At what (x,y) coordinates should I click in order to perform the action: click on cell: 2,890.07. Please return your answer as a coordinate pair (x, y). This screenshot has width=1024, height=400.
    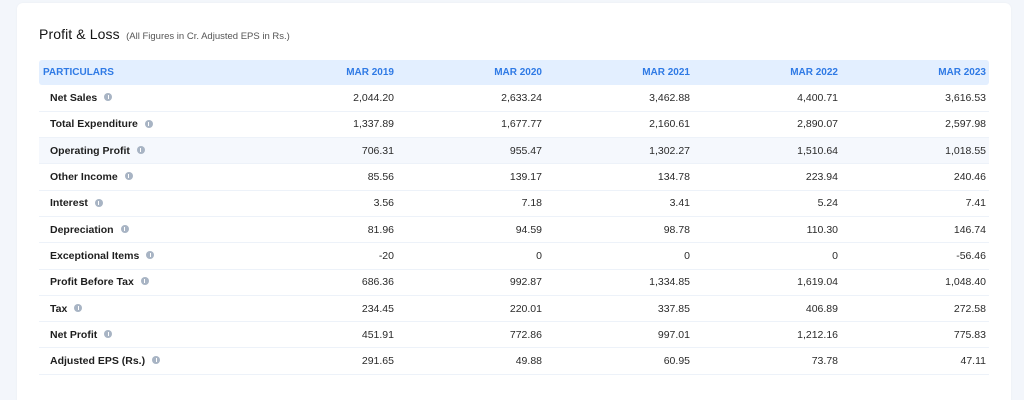
    Looking at the image, I should click on (767, 125).